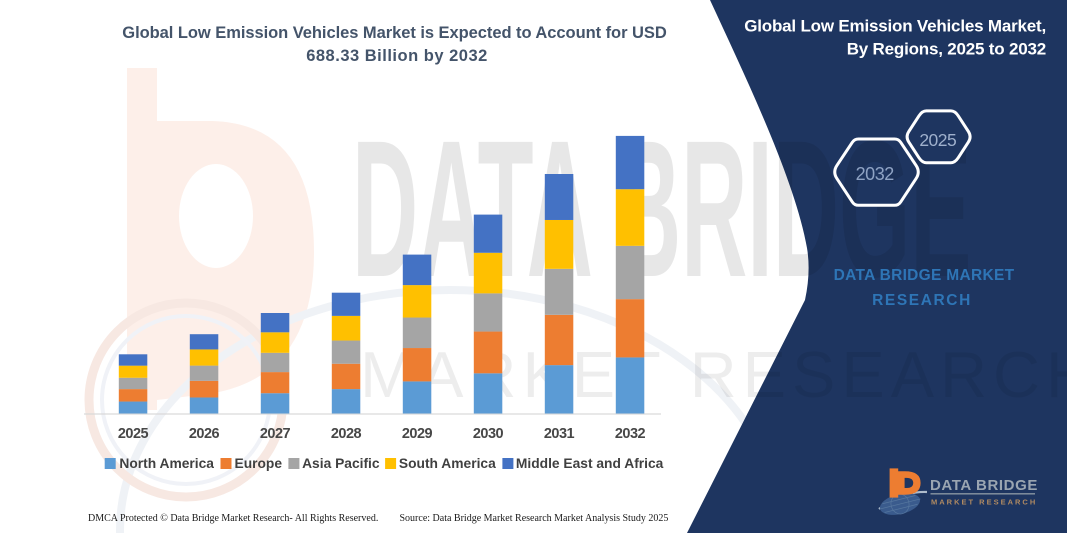 The image size is (1067, 538). I want to click on svg-text: Europe, so click(259, 463).